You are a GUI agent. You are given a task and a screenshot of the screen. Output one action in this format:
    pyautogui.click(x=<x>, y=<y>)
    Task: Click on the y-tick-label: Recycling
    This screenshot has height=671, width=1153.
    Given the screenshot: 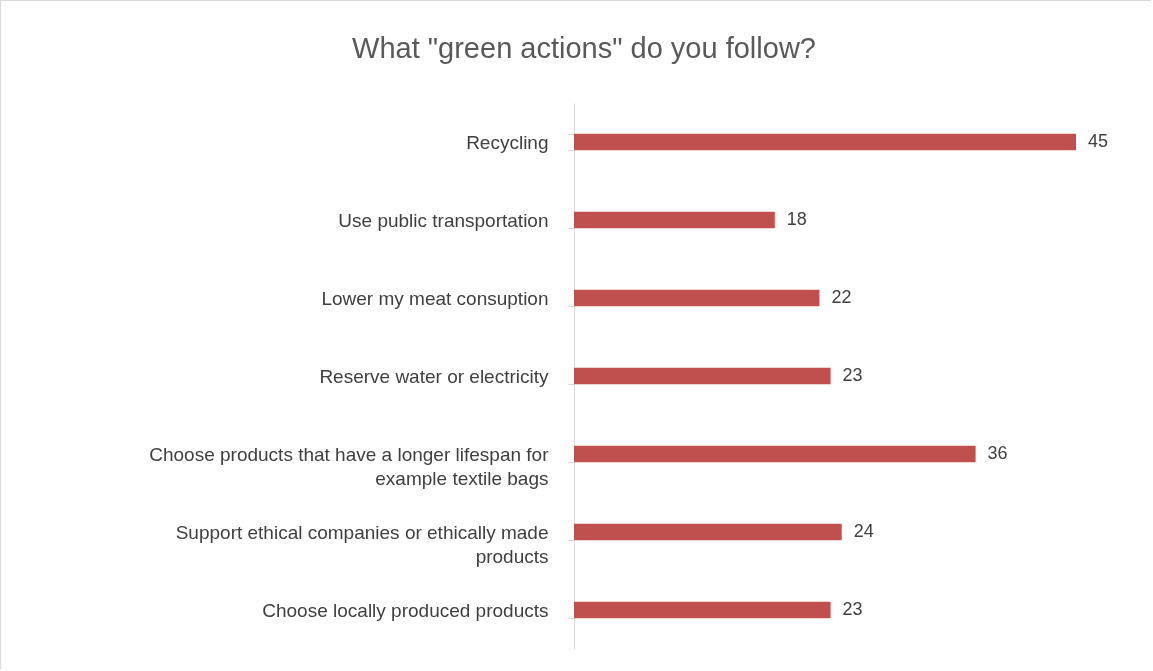 What is the action you would take?
    pyautogui.click(x=507, y=142)
    